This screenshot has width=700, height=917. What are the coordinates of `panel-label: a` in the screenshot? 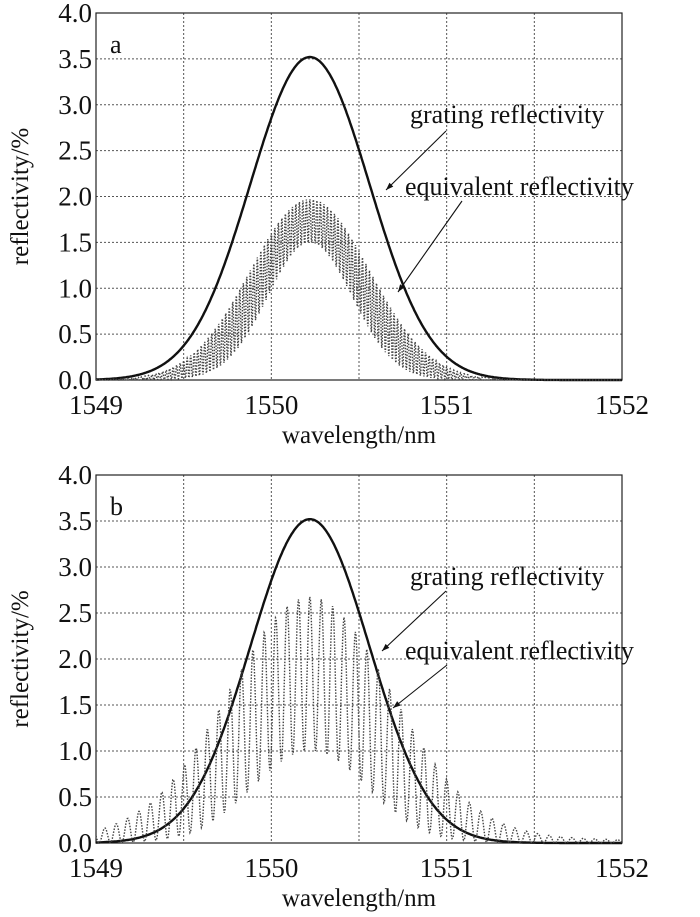 It's located at (116, 44).